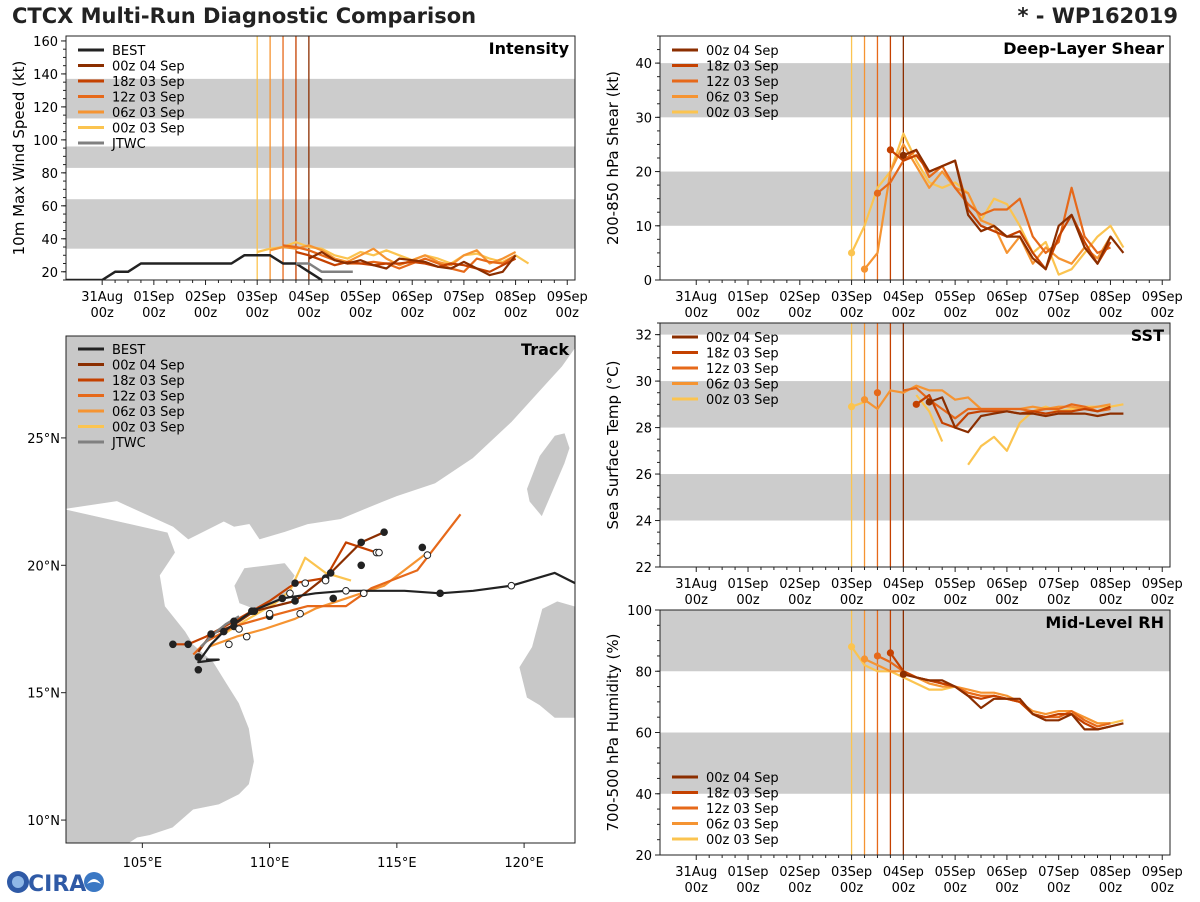 The width and height of the screenshot is (1200, 902). What do you see at coordinates (143, 863) in the screenshot?
I see `track-lon-label: 105°E` at bounding box center [143, 863].